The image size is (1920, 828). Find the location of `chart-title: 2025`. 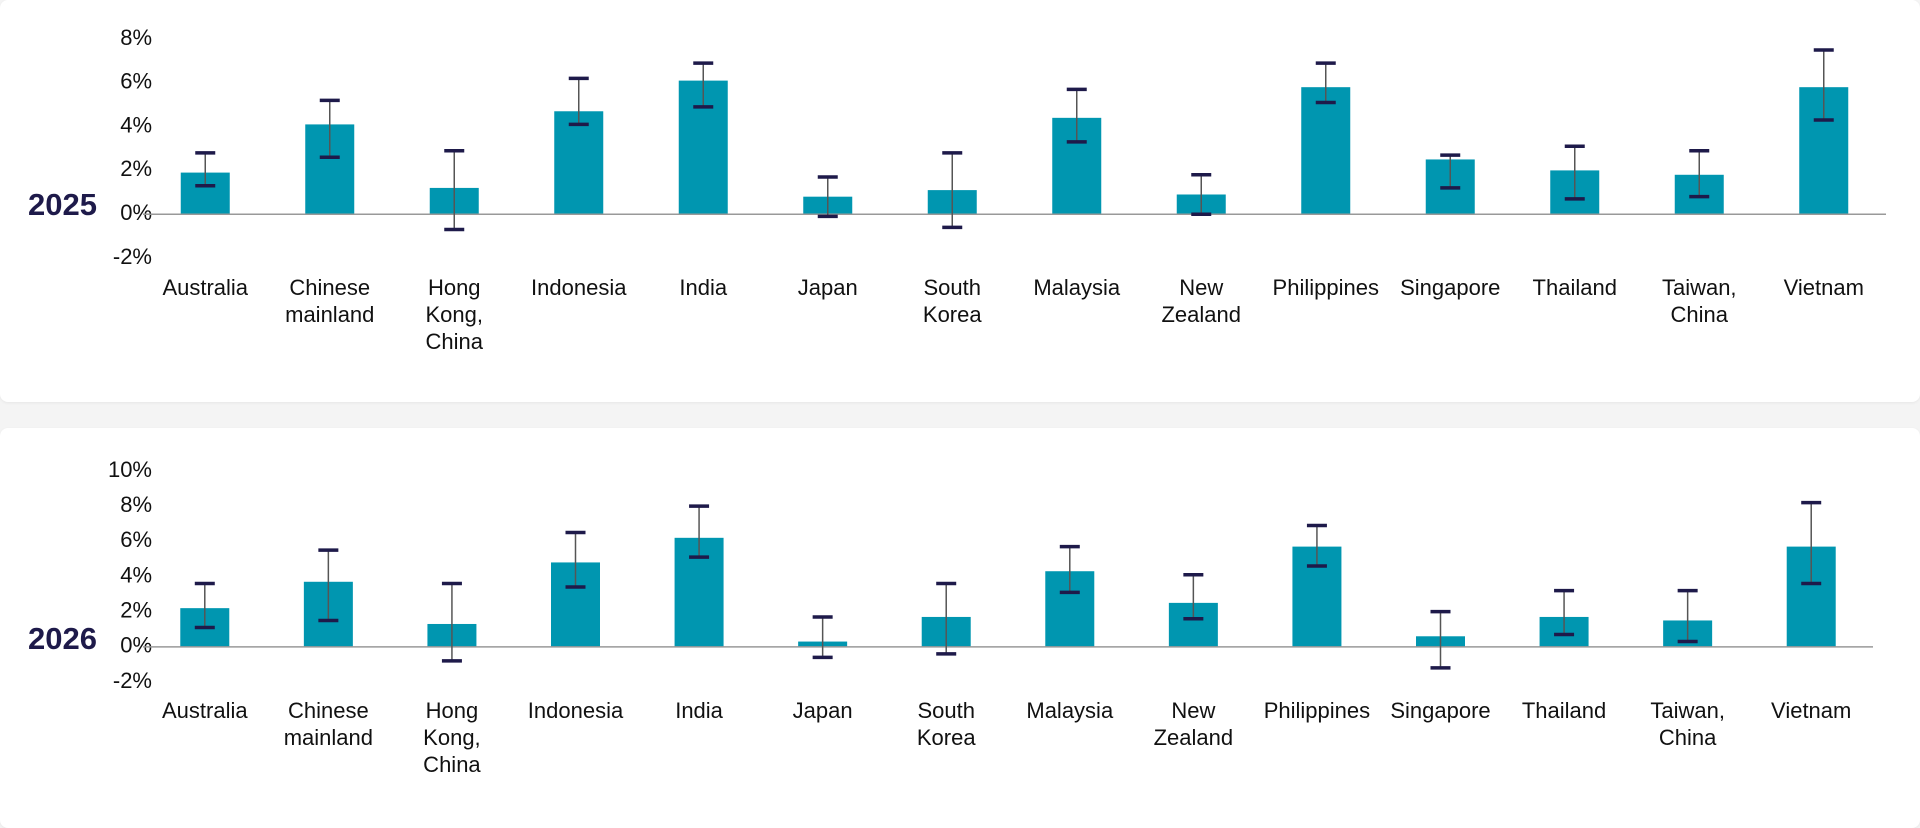

chart-title: 2025 is located at coordinates (62, 204).